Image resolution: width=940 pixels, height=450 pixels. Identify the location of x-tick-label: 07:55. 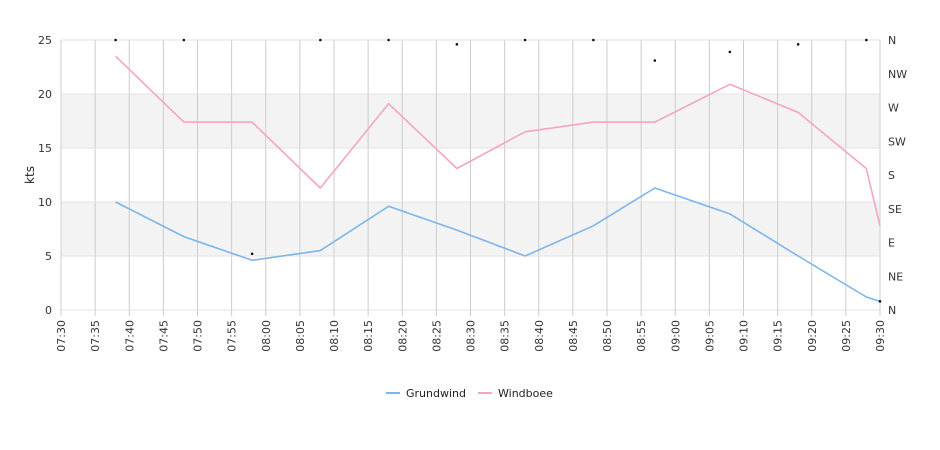
(232, 336).